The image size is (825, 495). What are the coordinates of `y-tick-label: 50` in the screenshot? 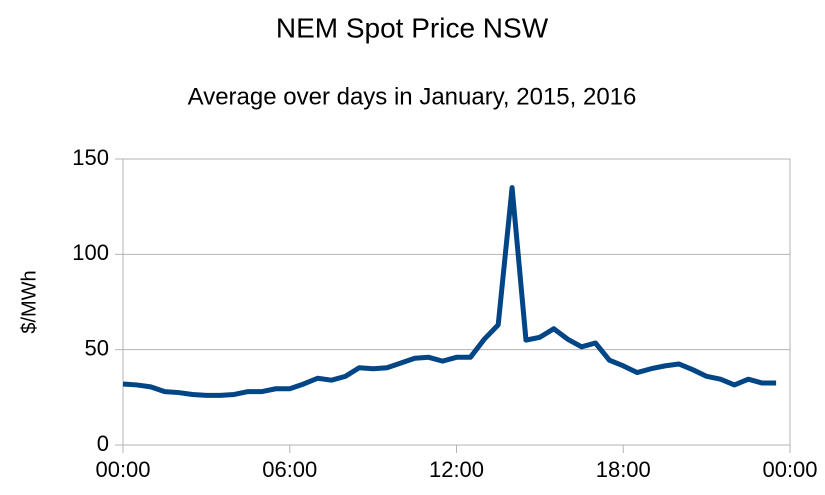 It's located at (97, 347).